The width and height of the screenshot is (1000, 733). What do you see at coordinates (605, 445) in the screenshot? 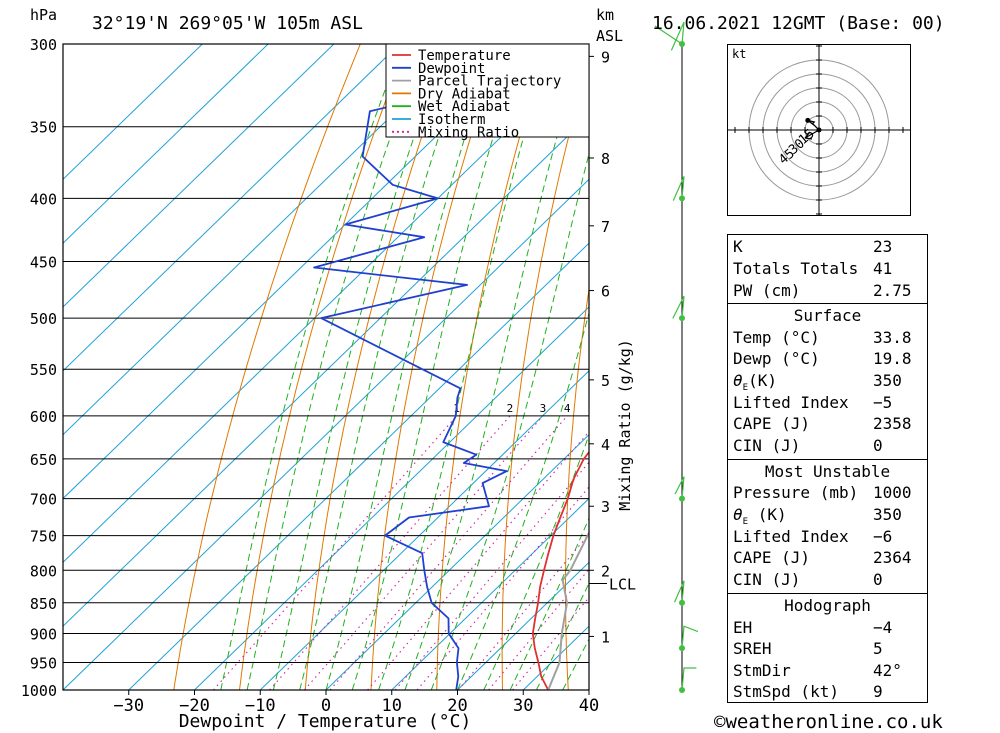
I see `height-tick-label: 4` at bounding box center [605, 445].